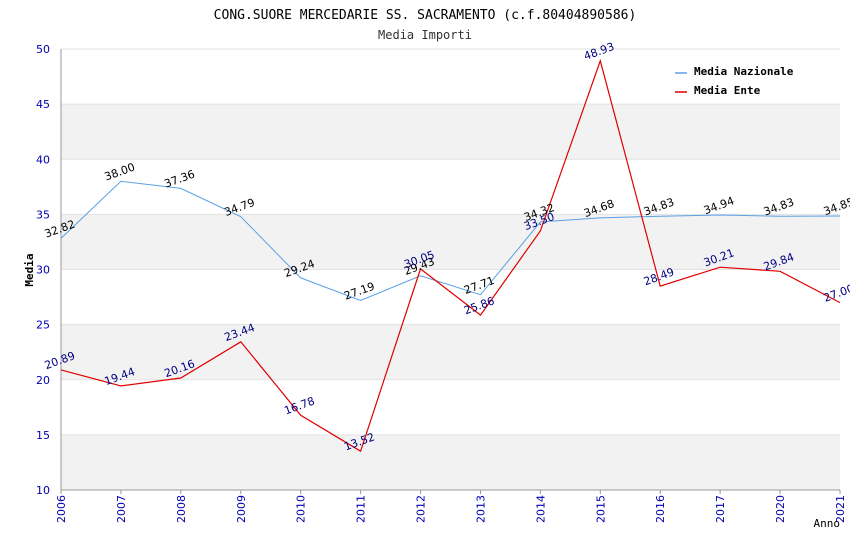 The width and height of the screenshot is (850, 550). I want to click on data-label: 34.94, so click(719, 205).